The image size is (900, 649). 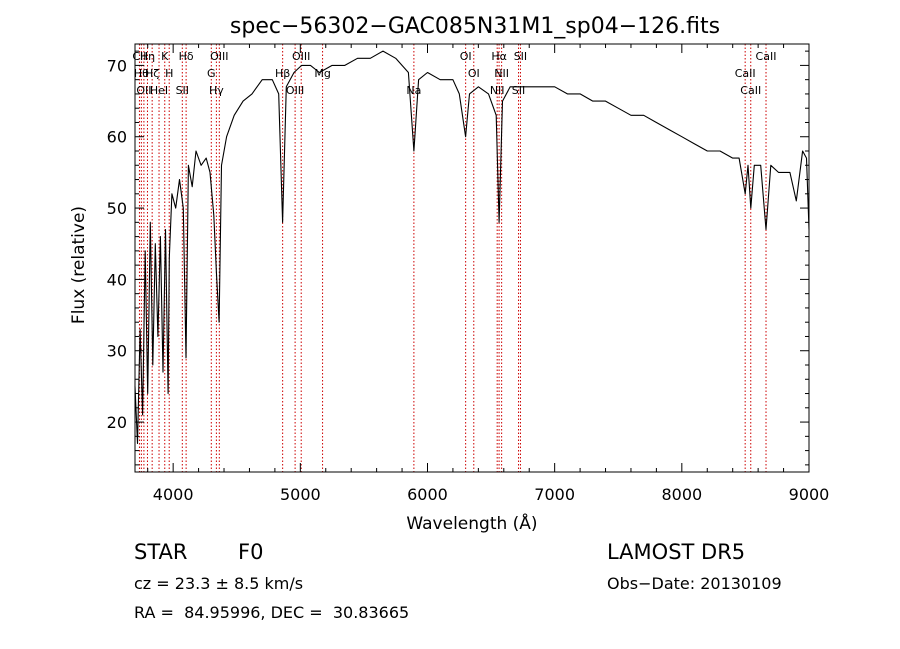 I want to click on x-tick-label: 7000, so click(x=554, y=494).